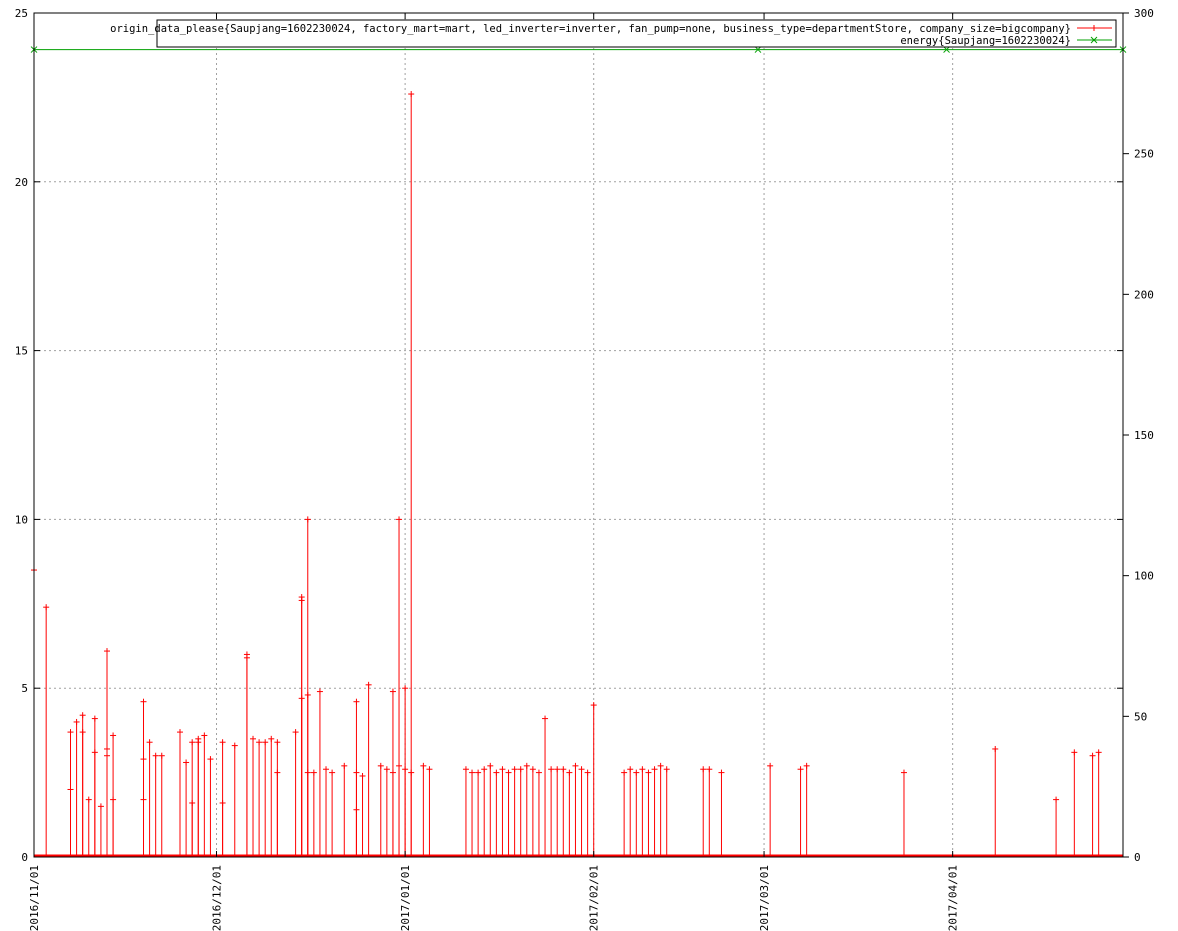 The height and width of the screenshot is (931, 1178). I want to click on y-left-tick-label: 0, so click(24, 857).